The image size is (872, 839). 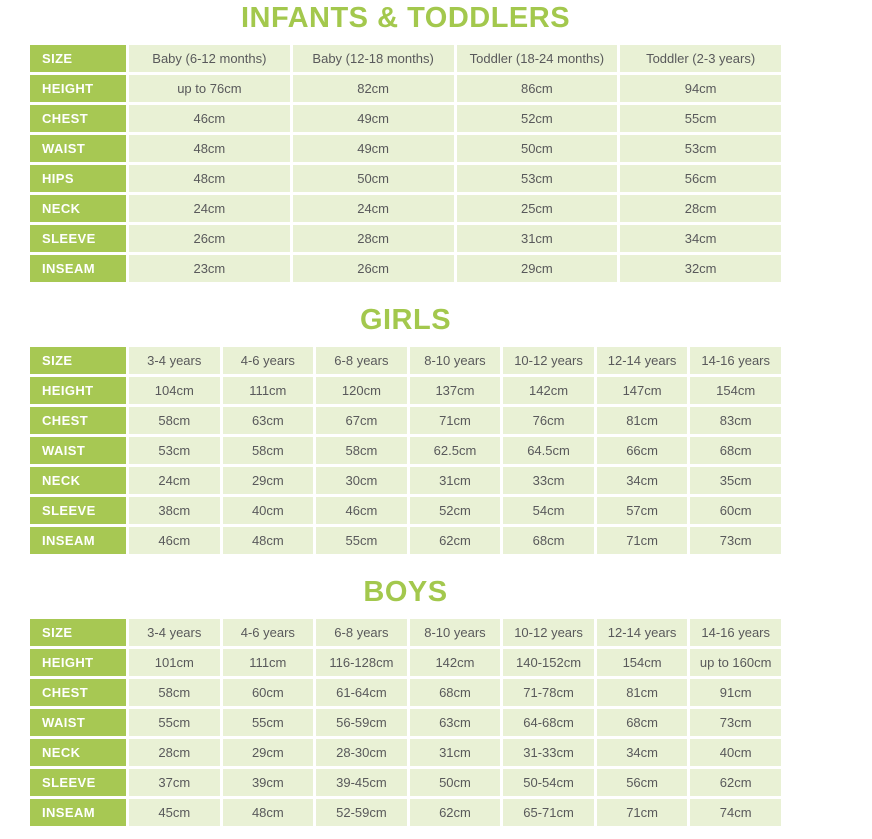 What do you see at coordinates (735, 360) in the screenshot?
I see `column-header-cell: 14-16 years` at bounding box center [735, 360].